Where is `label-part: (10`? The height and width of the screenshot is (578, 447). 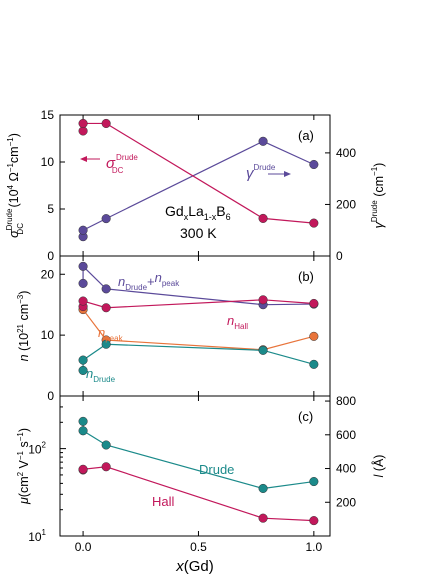 label-part: (10 is located at coordinates (24, 344).